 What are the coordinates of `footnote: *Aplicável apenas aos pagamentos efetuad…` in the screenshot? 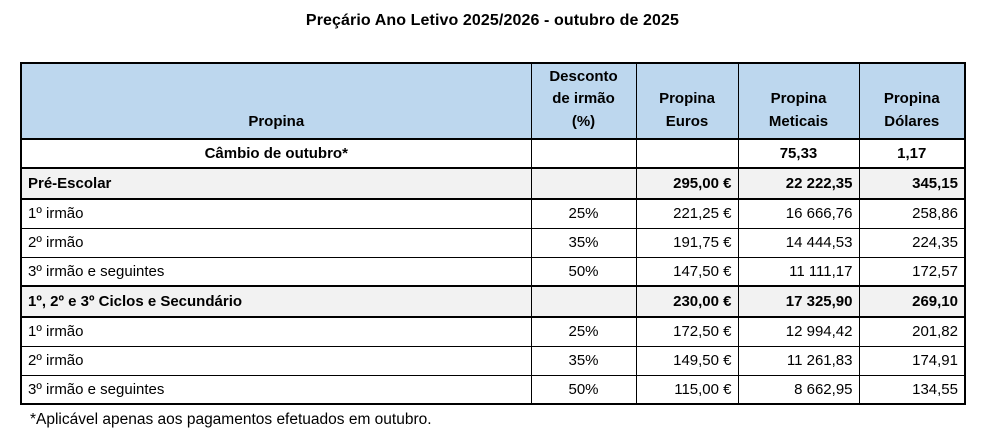 It's located at (231, 419).